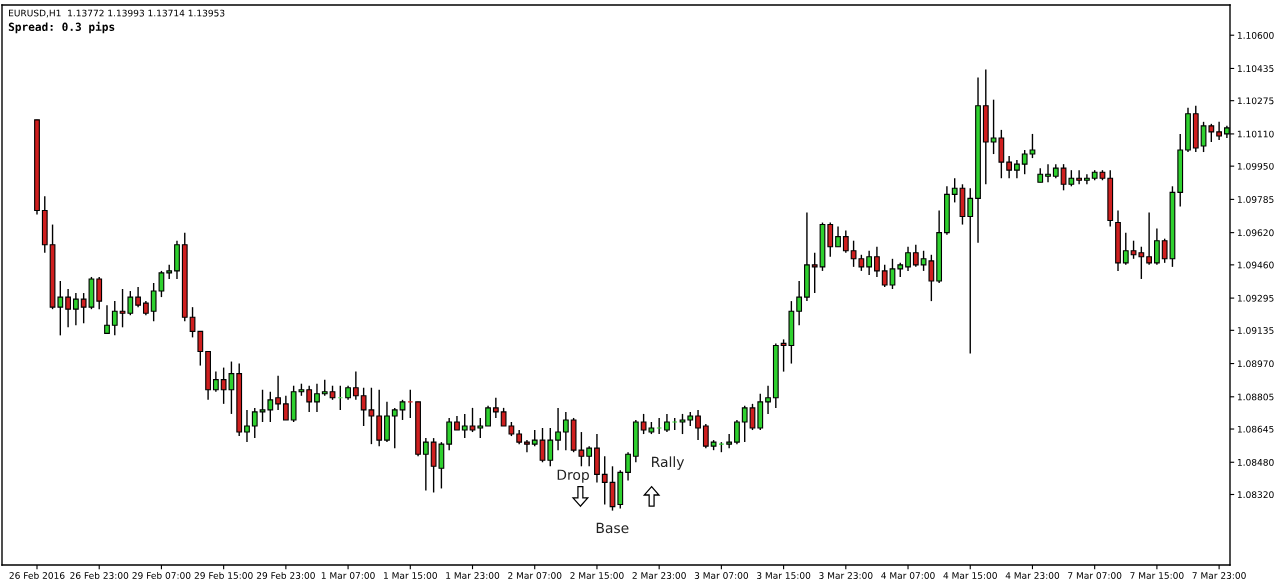  Describe the element at coordinates (1255, 233) in the screenshot. I see `y-tick-label: 1.09620` at that location.